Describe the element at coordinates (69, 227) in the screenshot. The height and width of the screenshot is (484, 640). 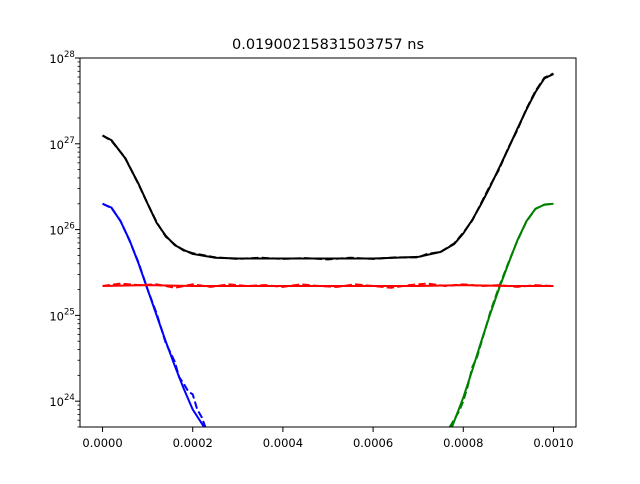
I see `y-tick-exponent-2: 26` at that location.